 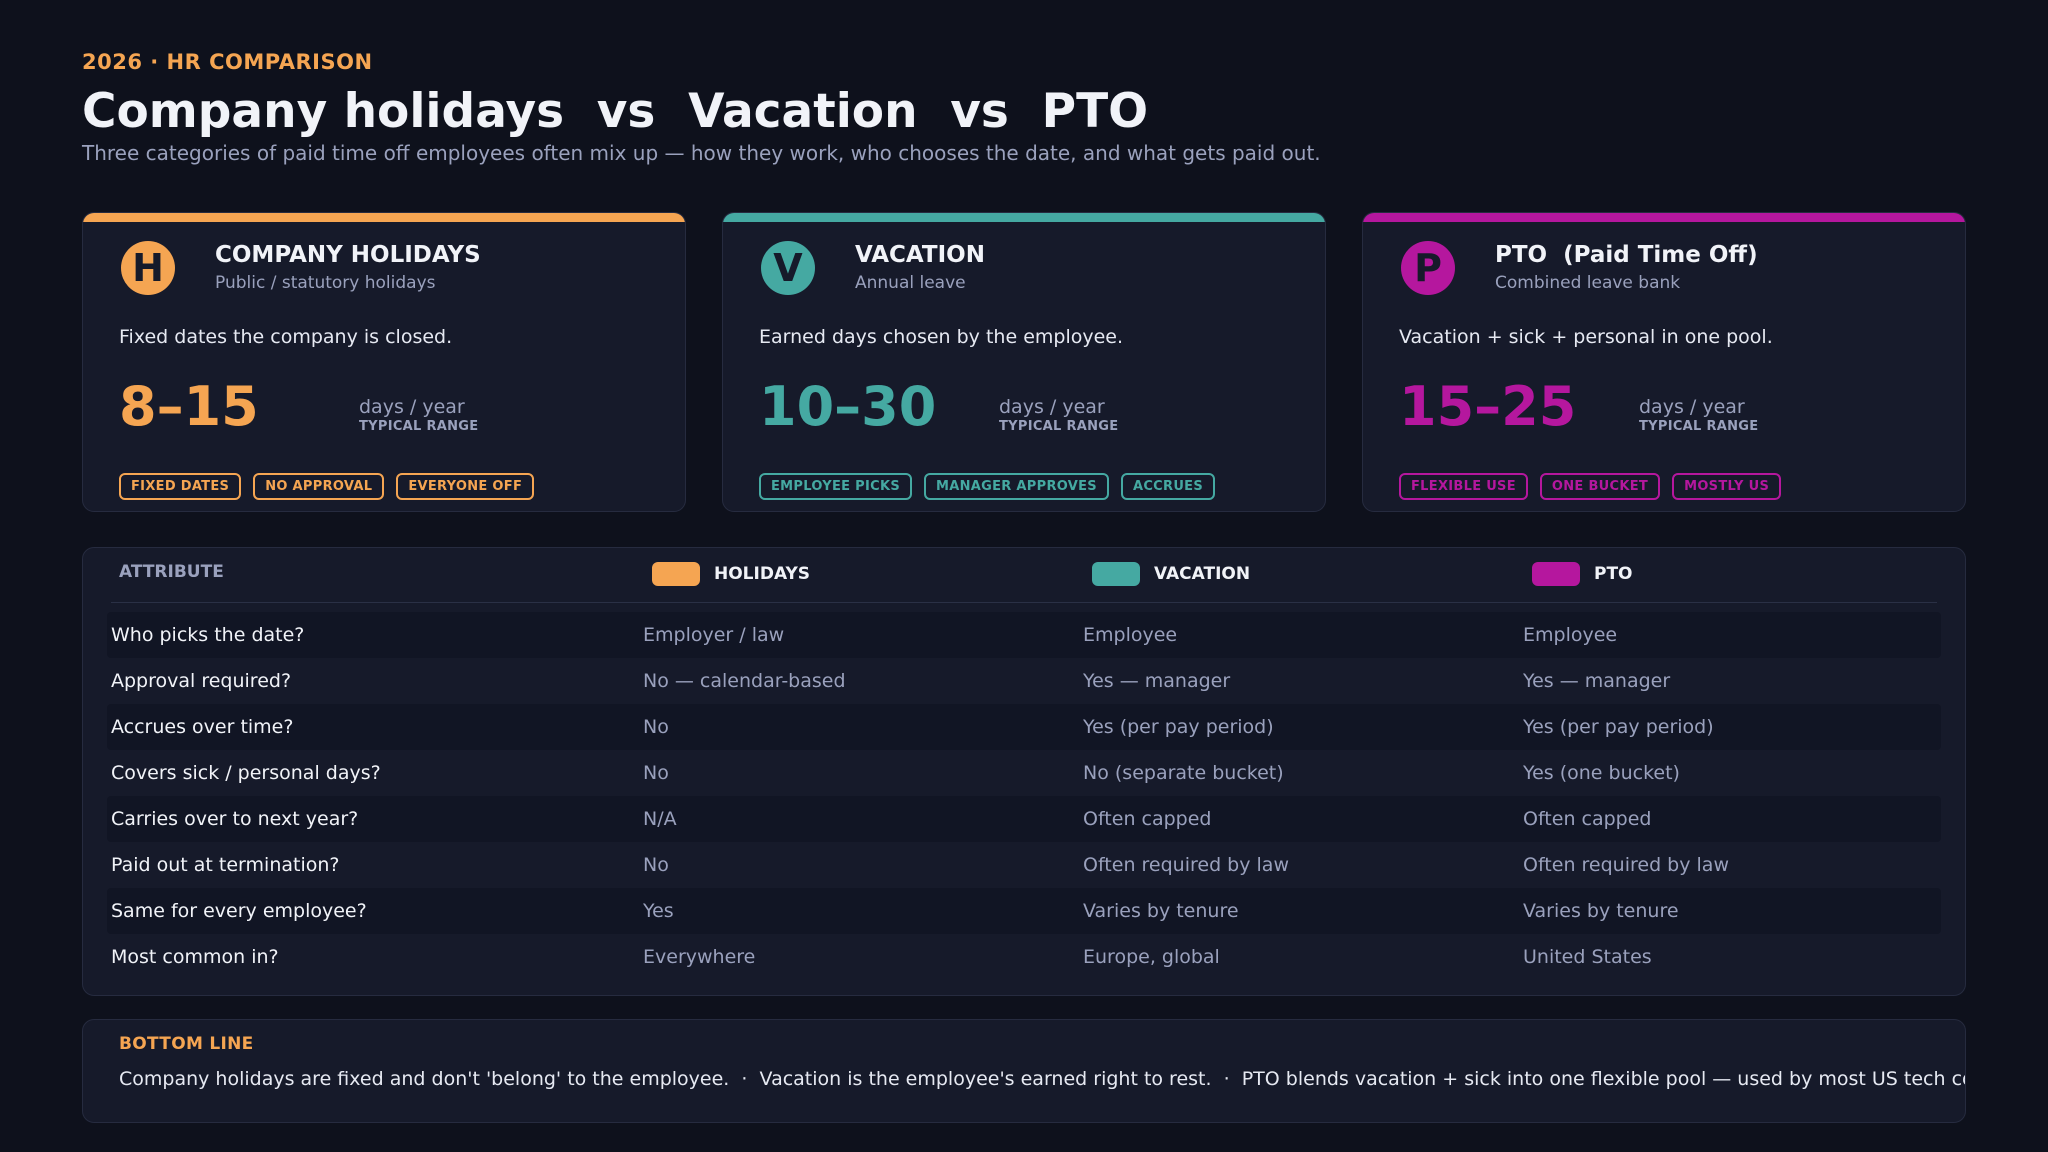 What do you see at coordinates (1016, 486) in the screenshot?
I see `tag: MANAGER APPROVES` at bounding box center [1016, 486].